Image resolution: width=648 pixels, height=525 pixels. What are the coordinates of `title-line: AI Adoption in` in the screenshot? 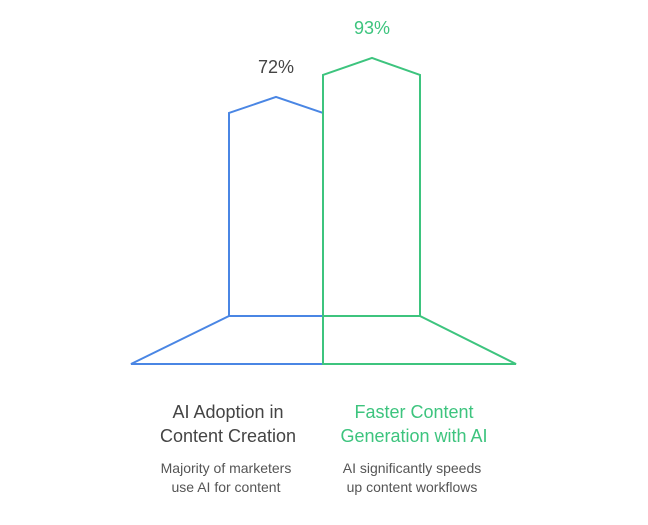 It's located at (228, 412).